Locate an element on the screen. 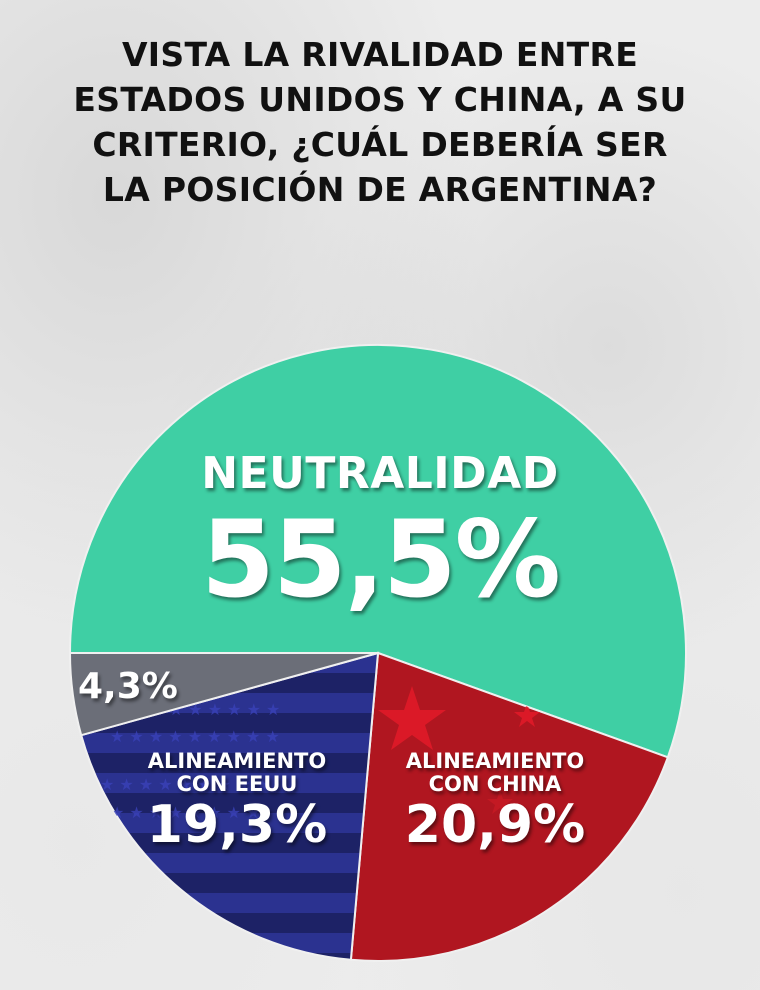  label-china: ALINEAMIENTO CON CHINA is located at coordinates (495, 773).